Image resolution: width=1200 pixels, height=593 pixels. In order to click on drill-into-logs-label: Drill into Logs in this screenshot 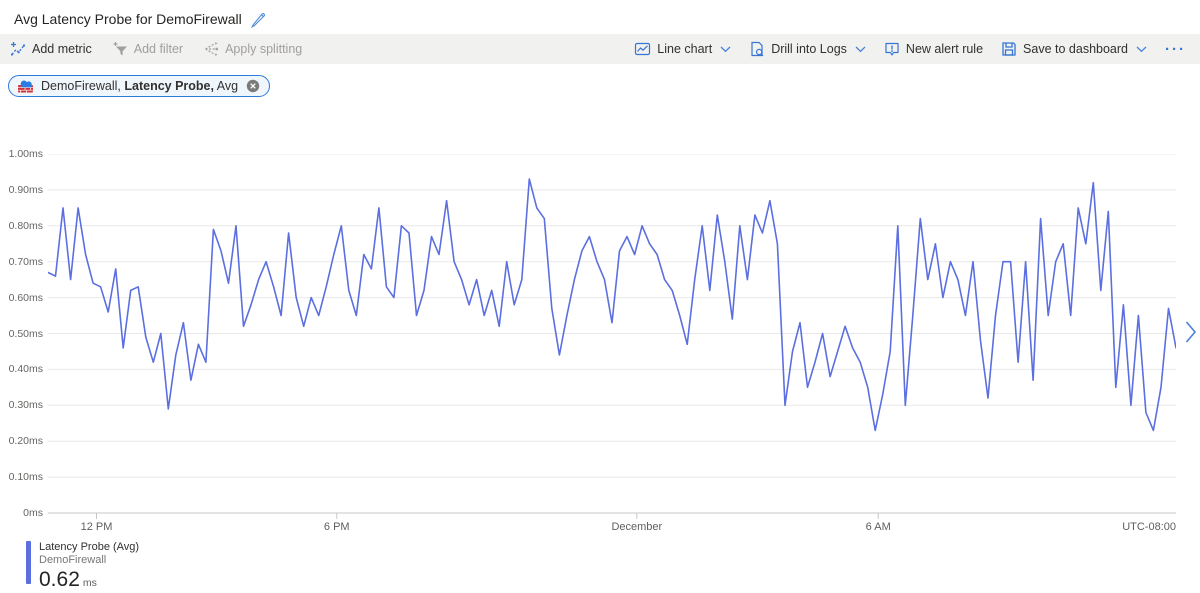, I will do `click(809, 49)`.